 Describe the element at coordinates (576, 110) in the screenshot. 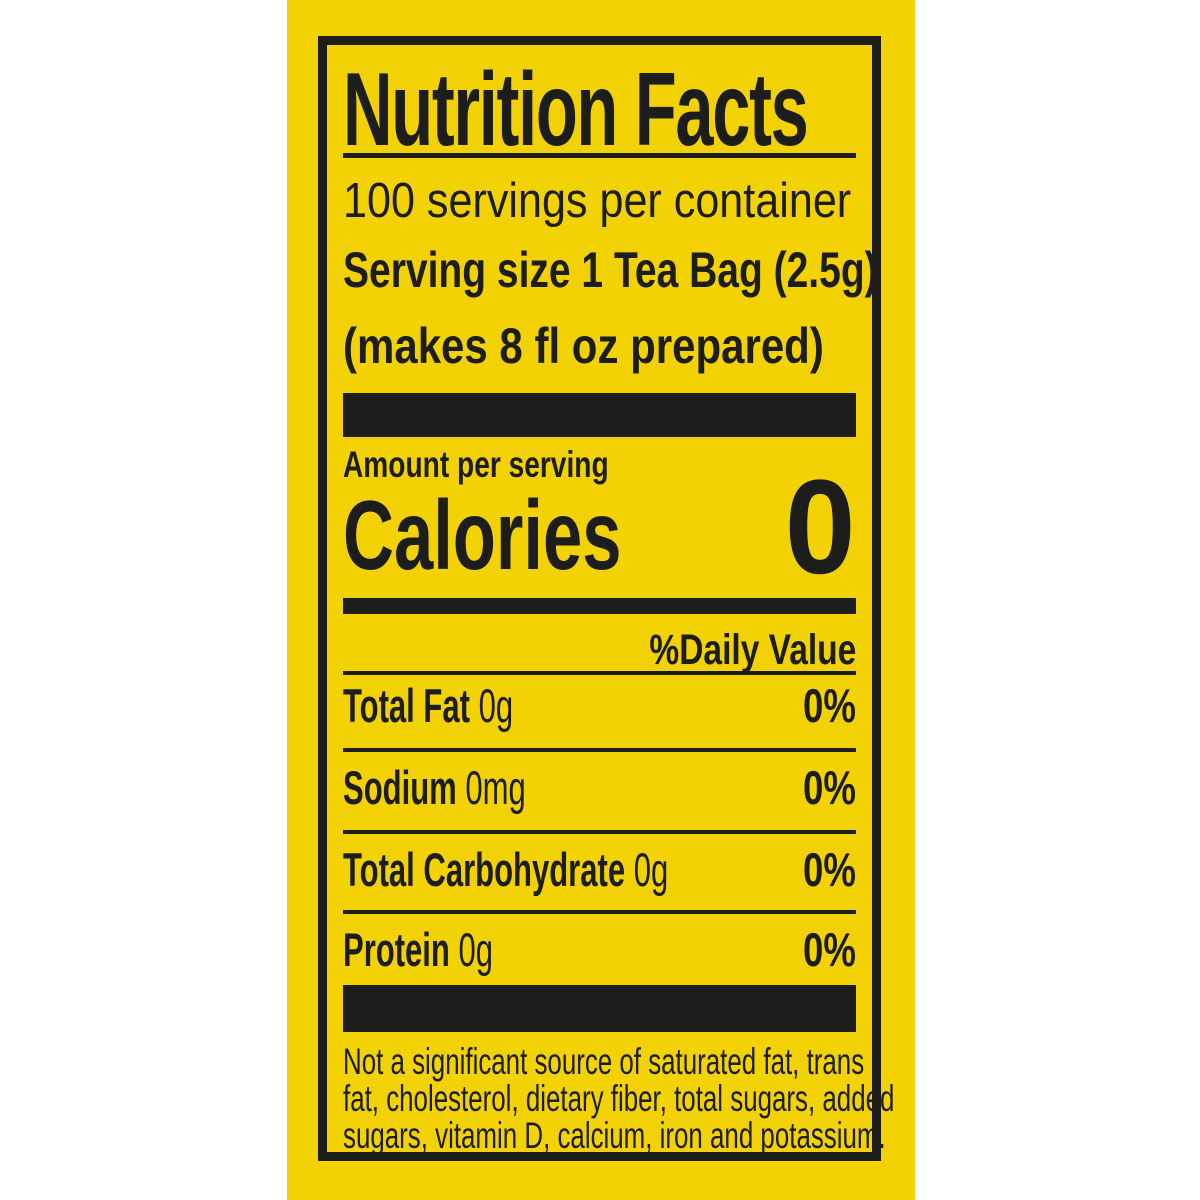

I see `nutrition-facts-title: Nutrition Facts` at that location.